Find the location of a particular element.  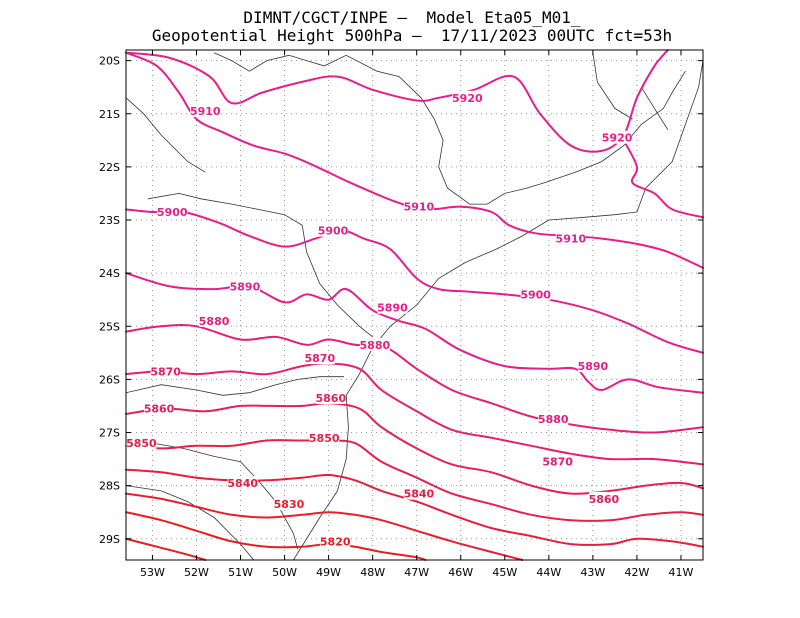

contour-label: 5820 is located at coordinates (335, 541).